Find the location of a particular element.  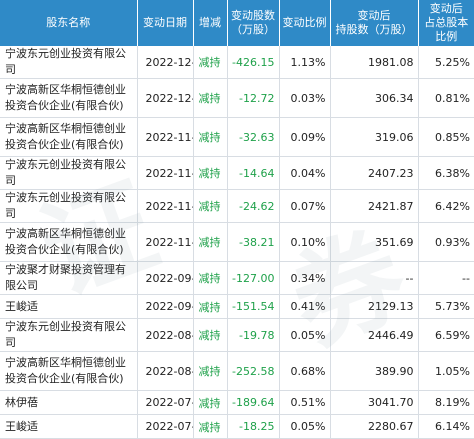

after-pct-cell: 5.73% is located at coordinates (446, 306).